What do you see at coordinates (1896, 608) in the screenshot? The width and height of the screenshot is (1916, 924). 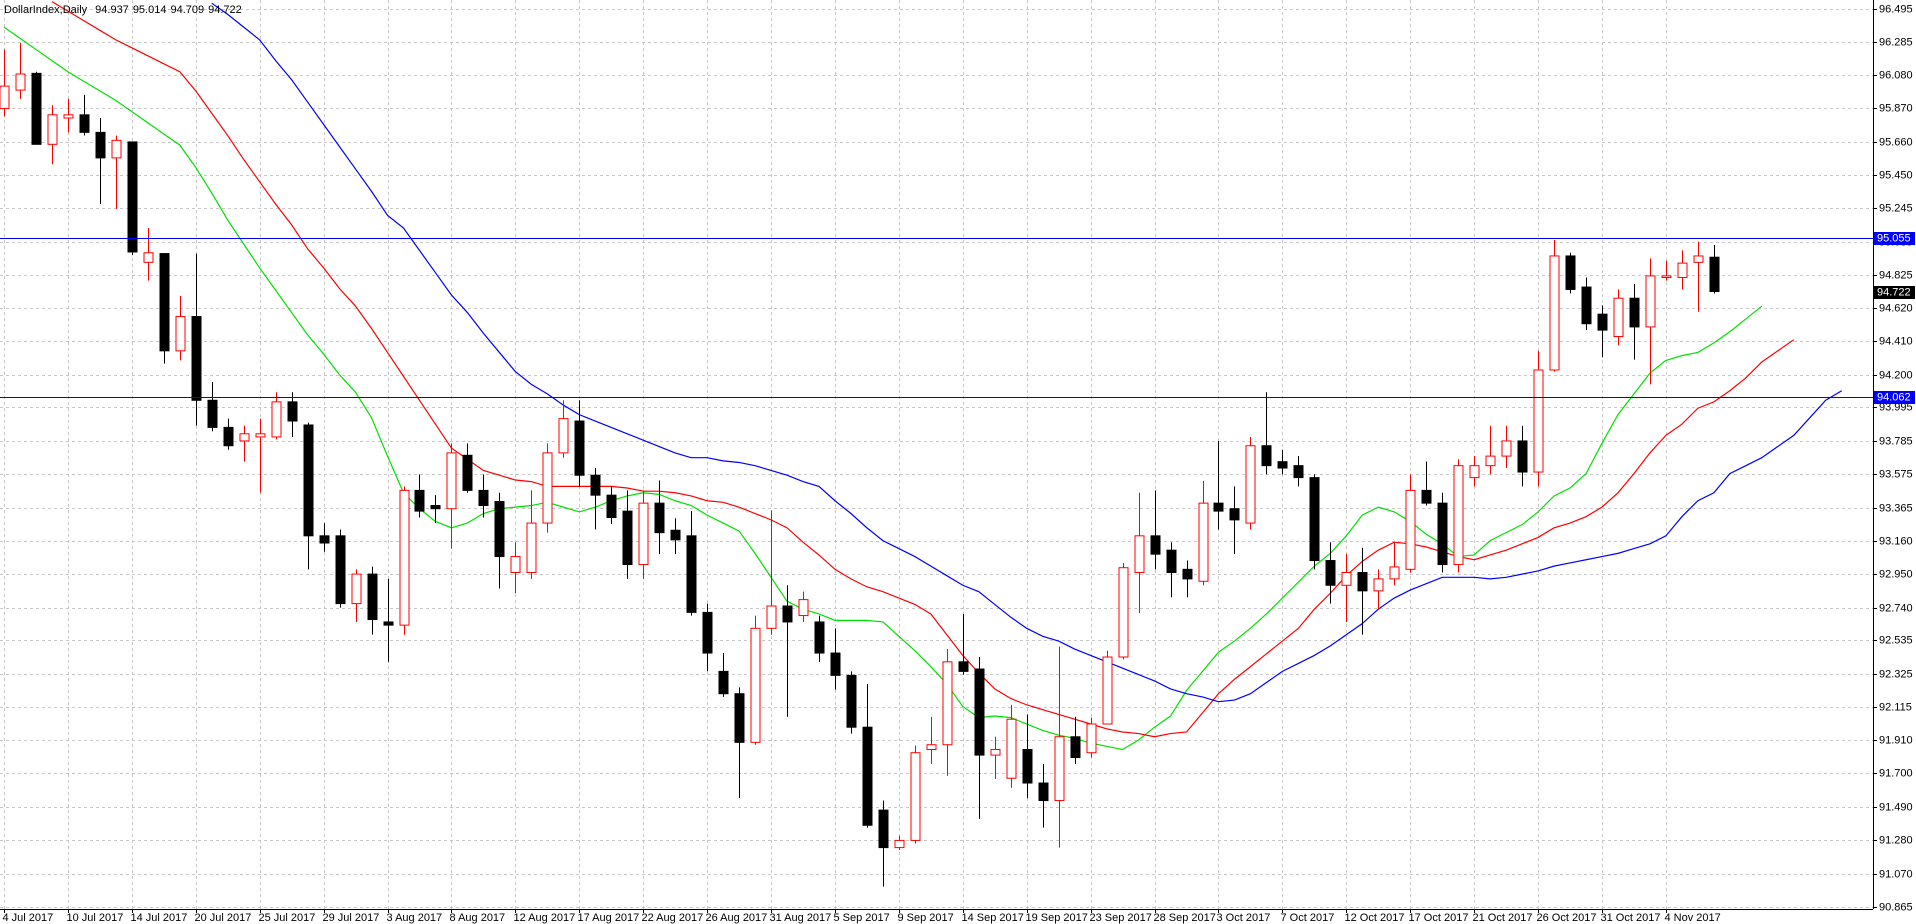 I see `y-tick-label: 92.740` at bounding box center [1896, 608].